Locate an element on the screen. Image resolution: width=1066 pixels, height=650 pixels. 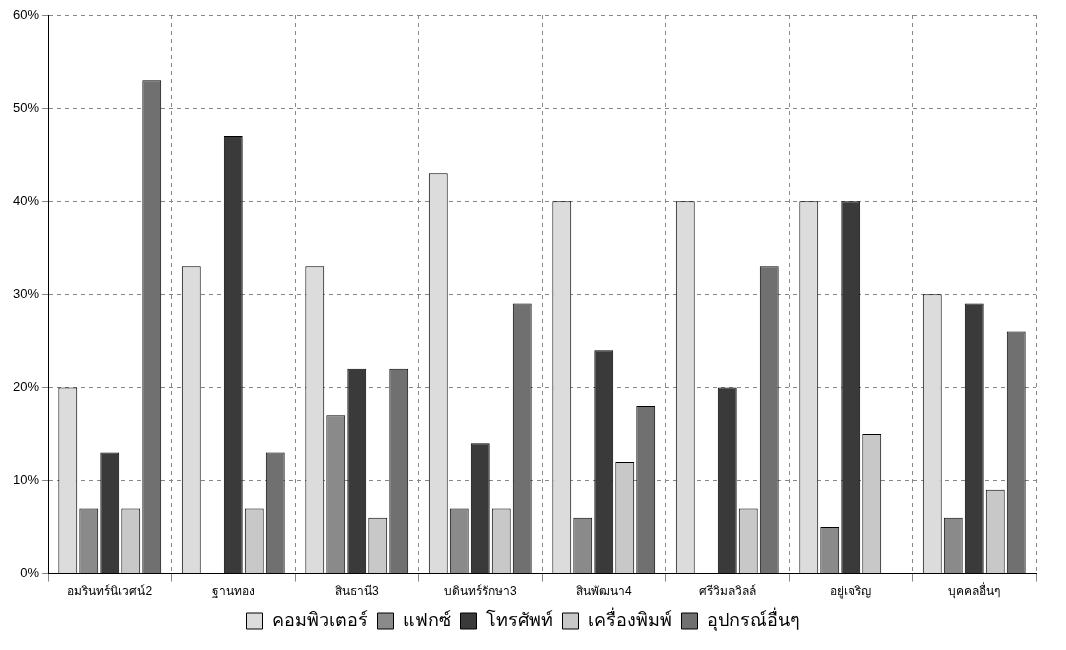
legend-label: เครื่องพิมพ์ is located at coordinates (629, 618).